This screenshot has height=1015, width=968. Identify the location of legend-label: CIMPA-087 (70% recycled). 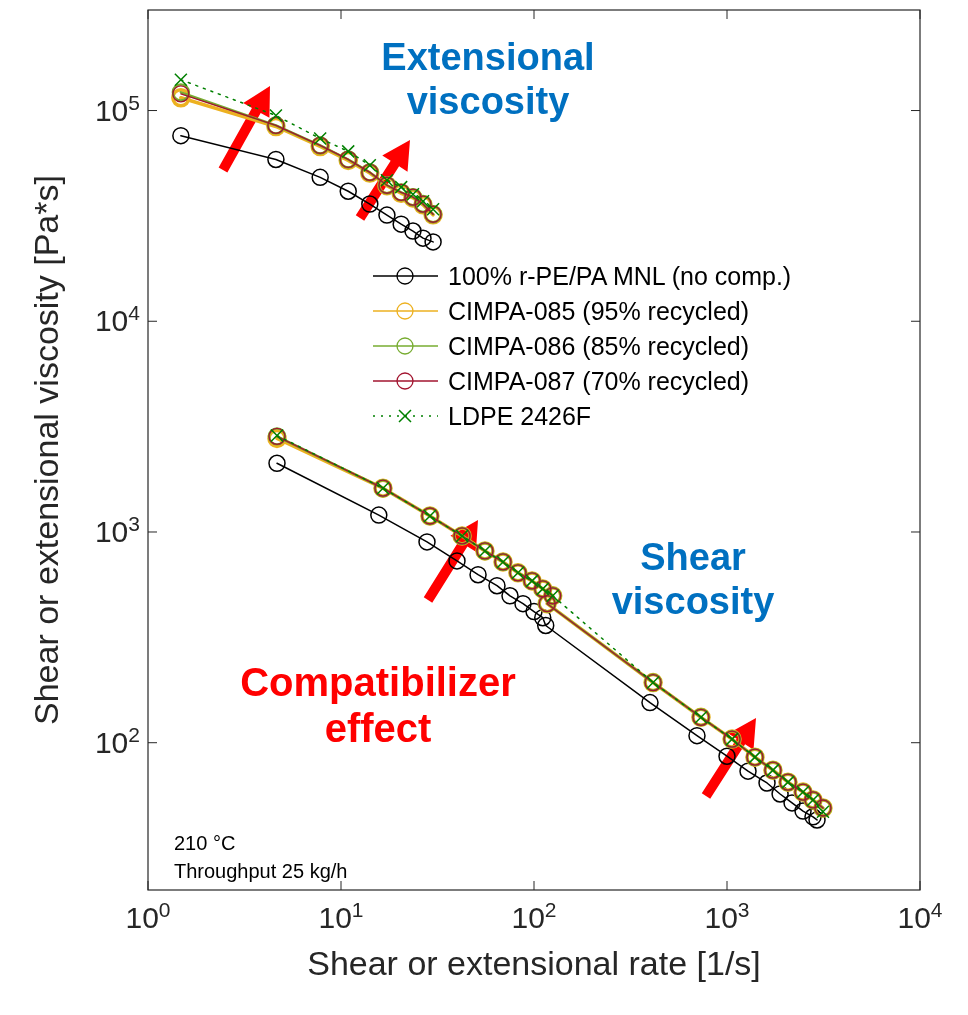
(599, 381).